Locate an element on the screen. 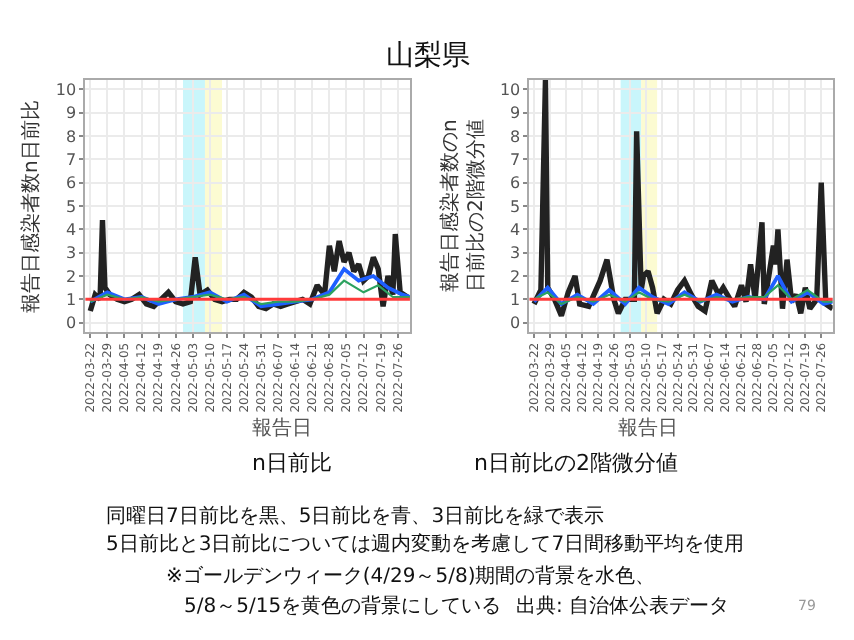  text: 同曜日7日前比を黒、5日前比を青、3日前比を緑で表示 is located at coordinates (355, 516).